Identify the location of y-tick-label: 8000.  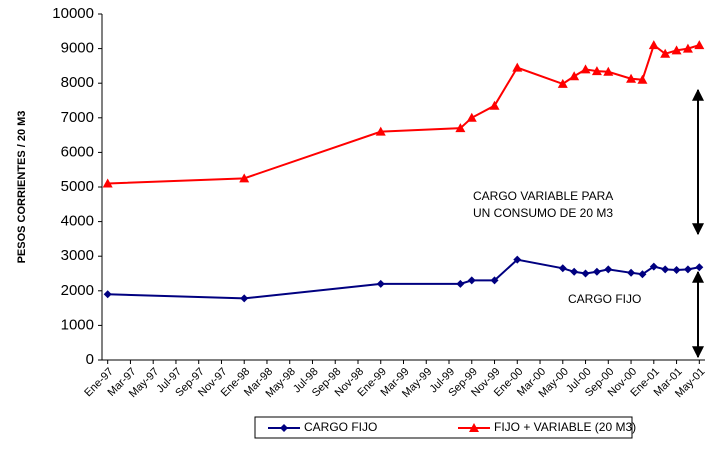
(77, 82).